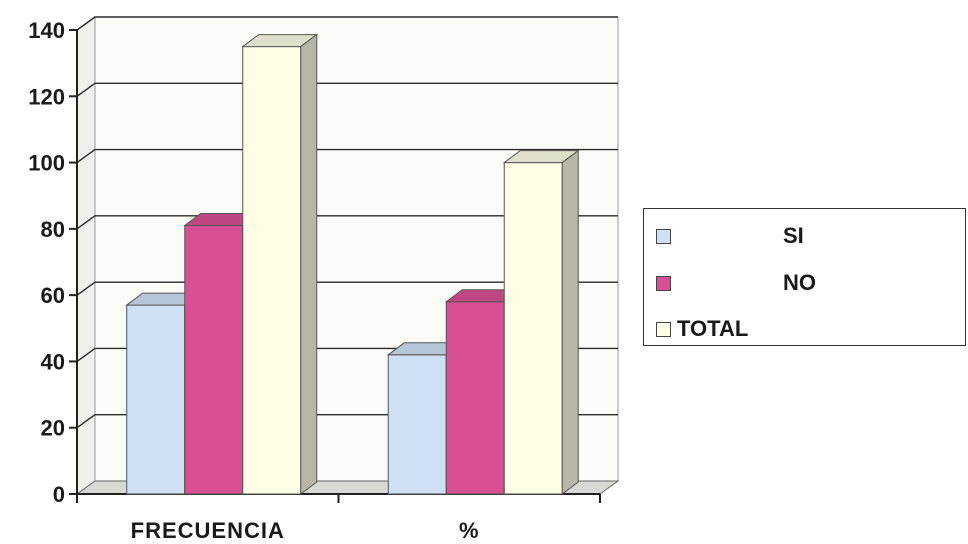 This screenshot has height=544, width=968. I want to click on y-tick-label: 20, so click(53, 428).